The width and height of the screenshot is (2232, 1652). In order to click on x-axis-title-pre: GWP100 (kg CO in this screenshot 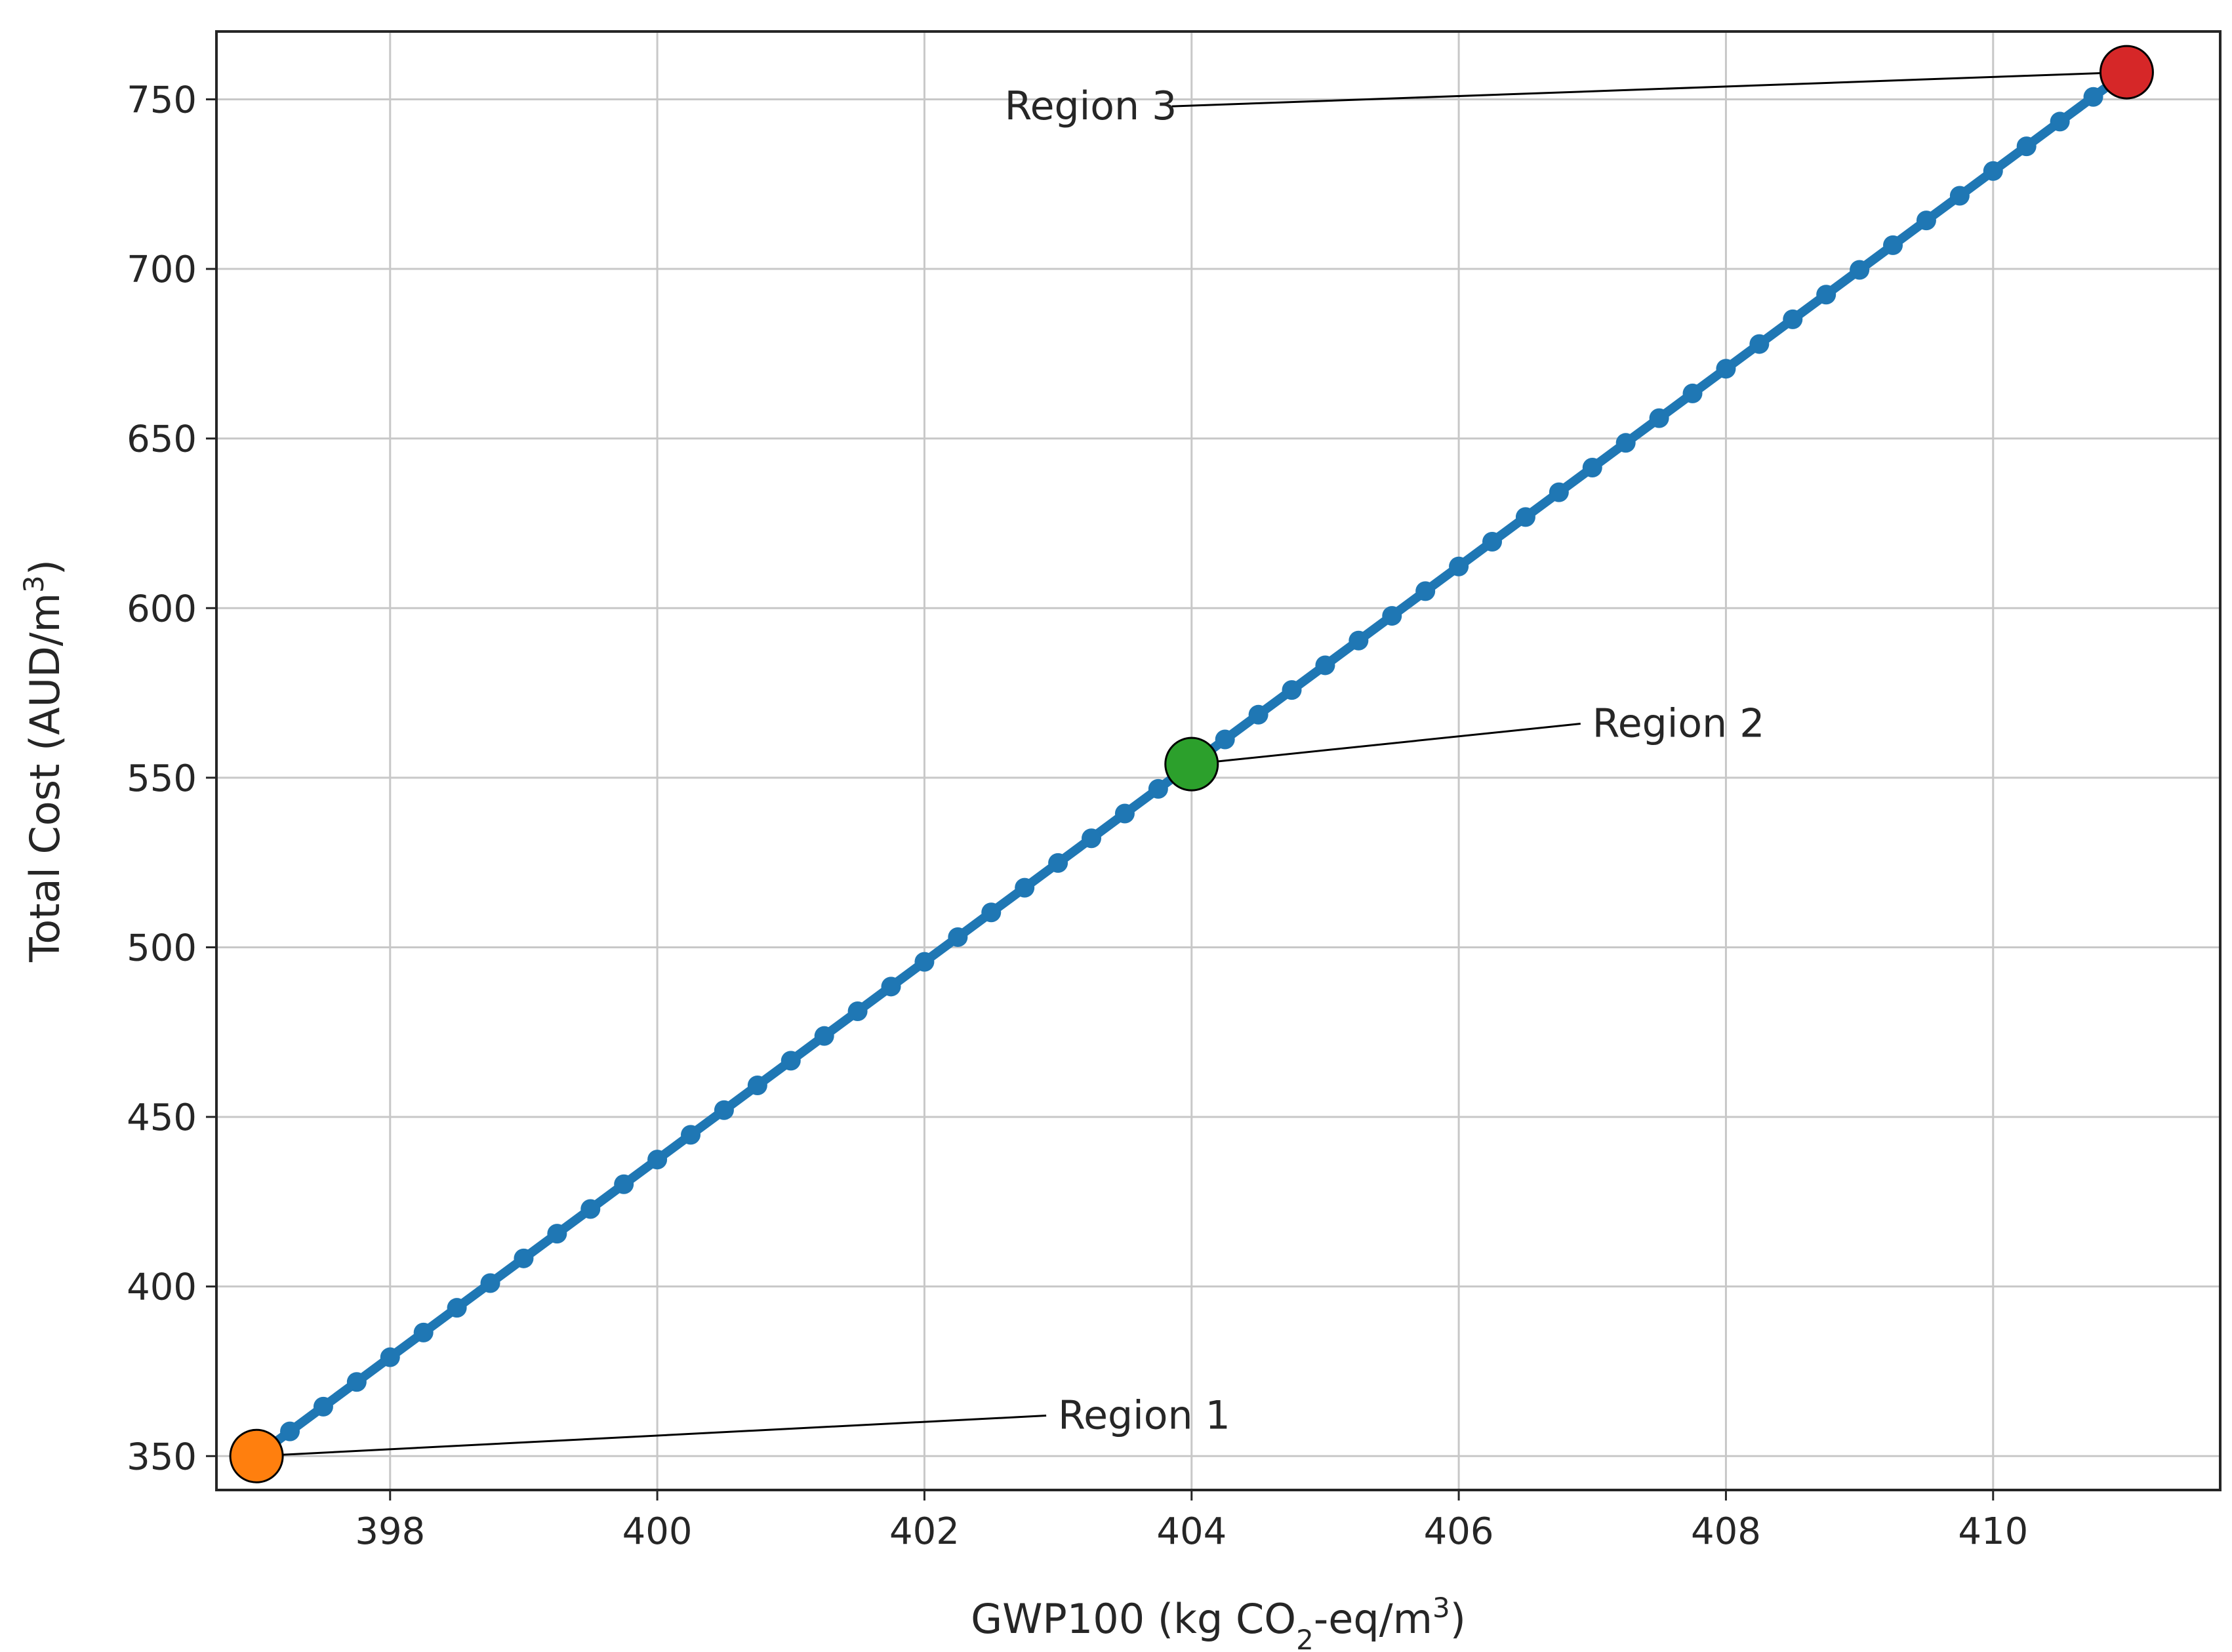, I will do `click(1133, 1619)`.